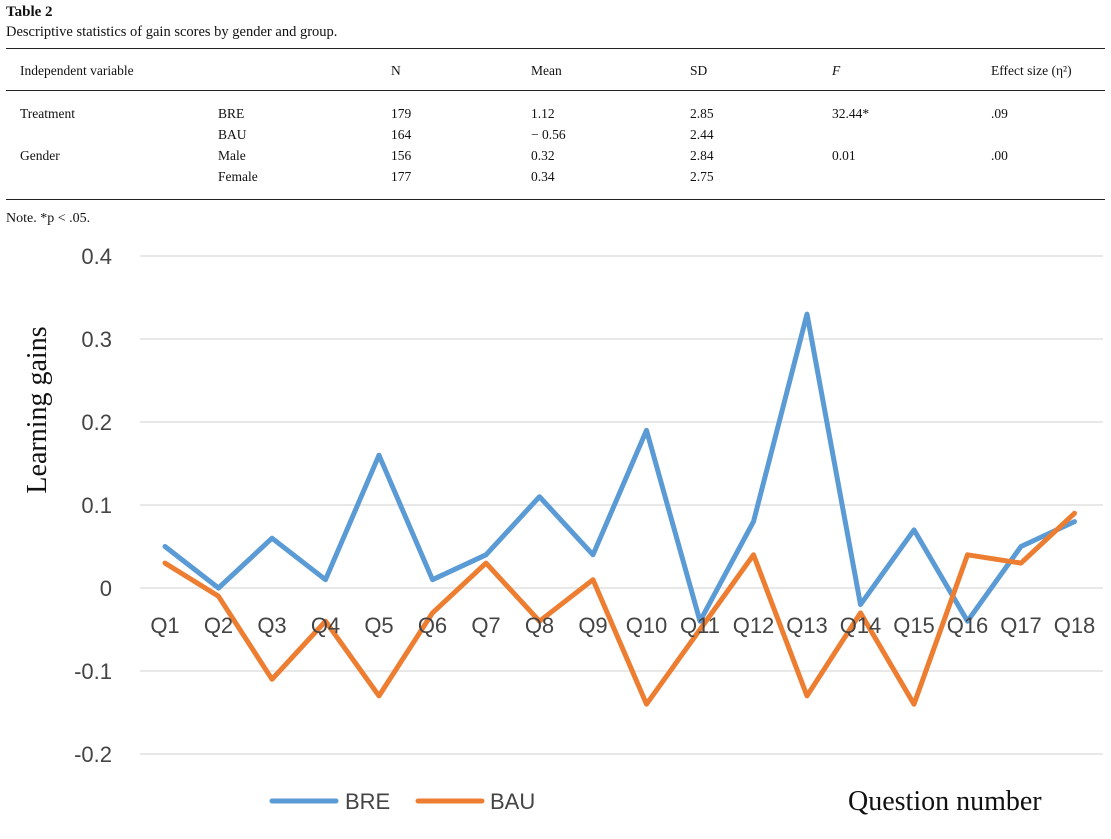  What do you see at coordinates (40, 155) in the screenshot?
I see `row-variable: Gender` at bounding box center [40, 155].